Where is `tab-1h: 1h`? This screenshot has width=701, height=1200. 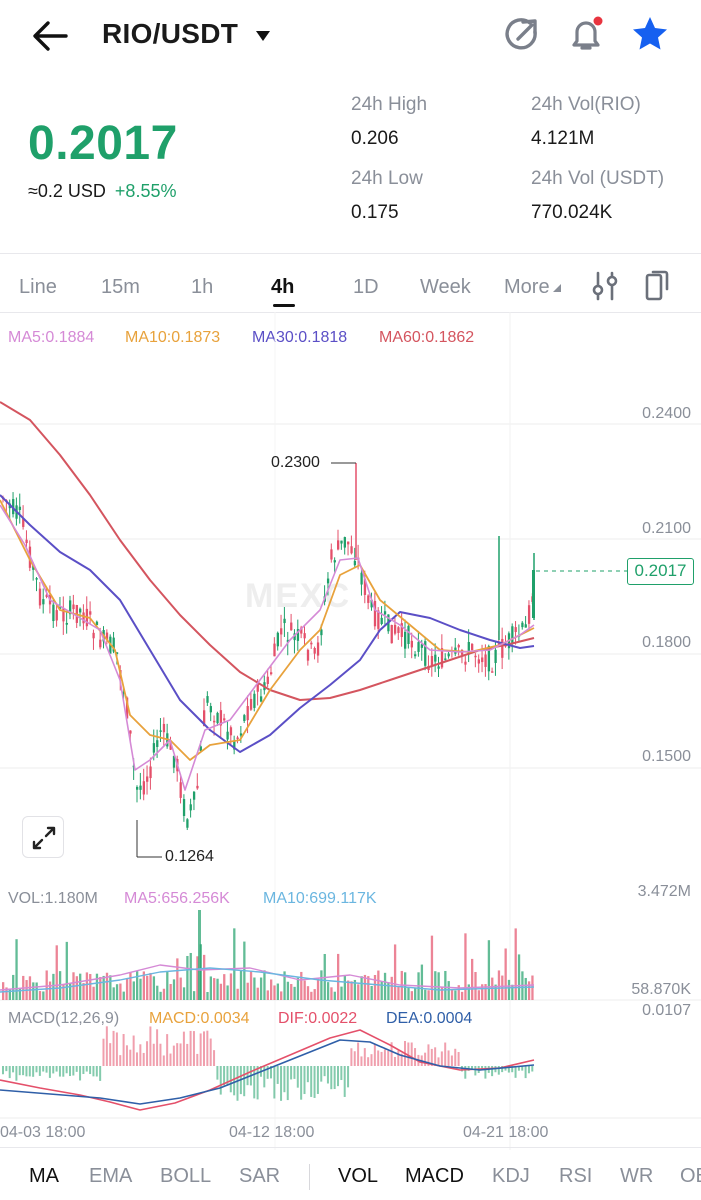
tab-1h: 1h is located at coordinates (202, 287).